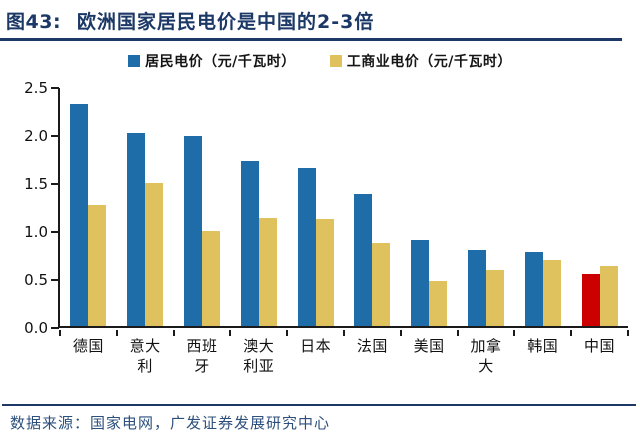 The height and width of the screenshot is (441, 640). What do you see at coordinates (36, 136) in the screenshot?
I see `y-tick-label-4: 2.0` at bounding box center [36, 136].